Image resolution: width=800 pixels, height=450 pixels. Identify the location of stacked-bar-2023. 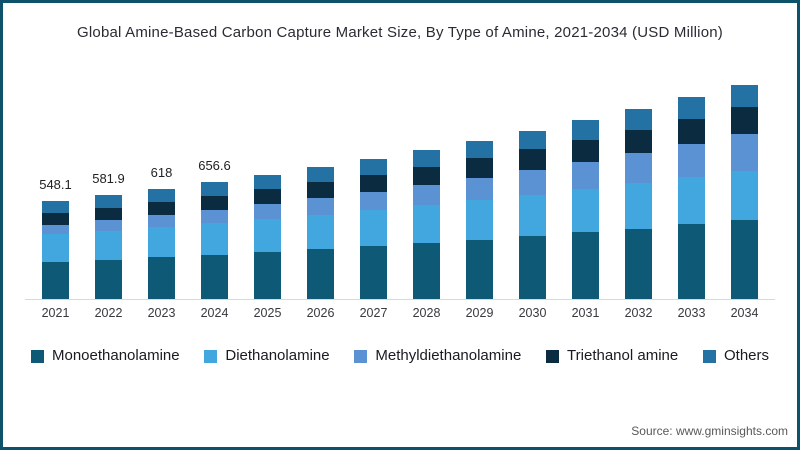
(161, 243).